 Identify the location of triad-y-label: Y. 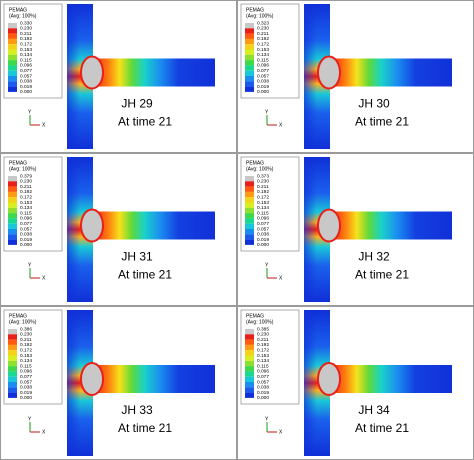
(30, 112).